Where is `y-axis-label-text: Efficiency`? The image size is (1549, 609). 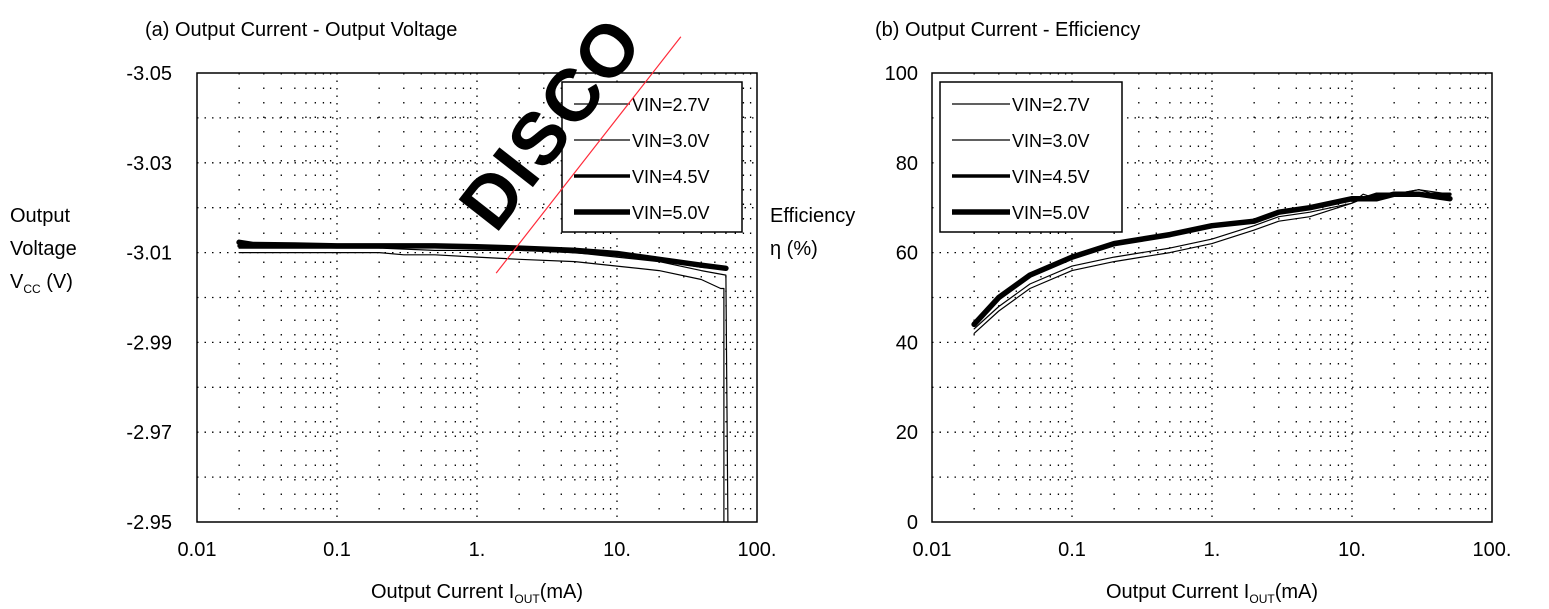 y-axis-label-text: Efficiency is located at coordinates (812, 216).